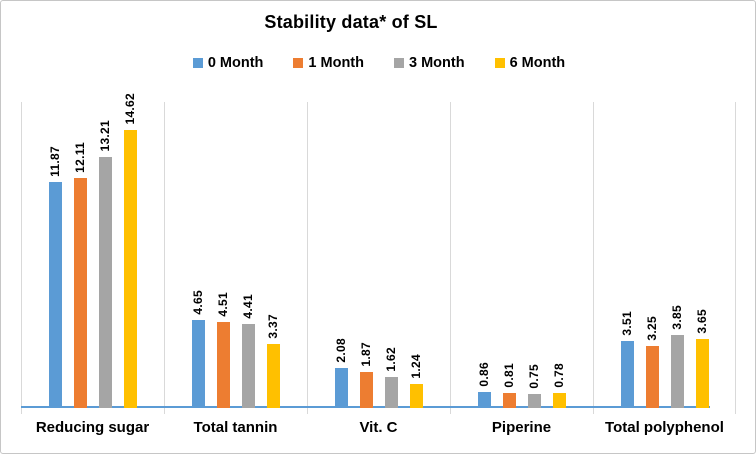  I want to click on legend-item-0-month: 0 Month, so click(228, 63).